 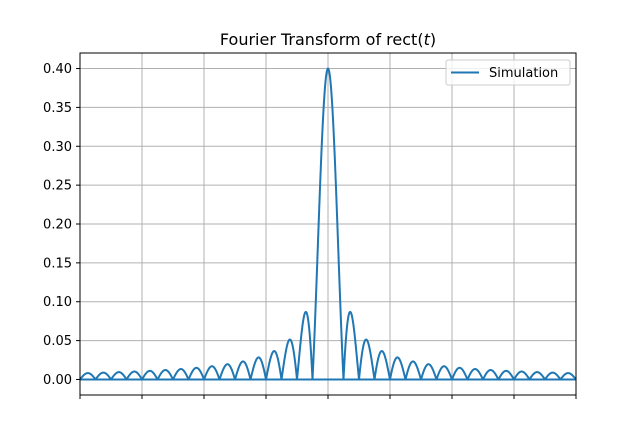 I want to click on y-tick-label: 0.20, so click(x=57, y=225).